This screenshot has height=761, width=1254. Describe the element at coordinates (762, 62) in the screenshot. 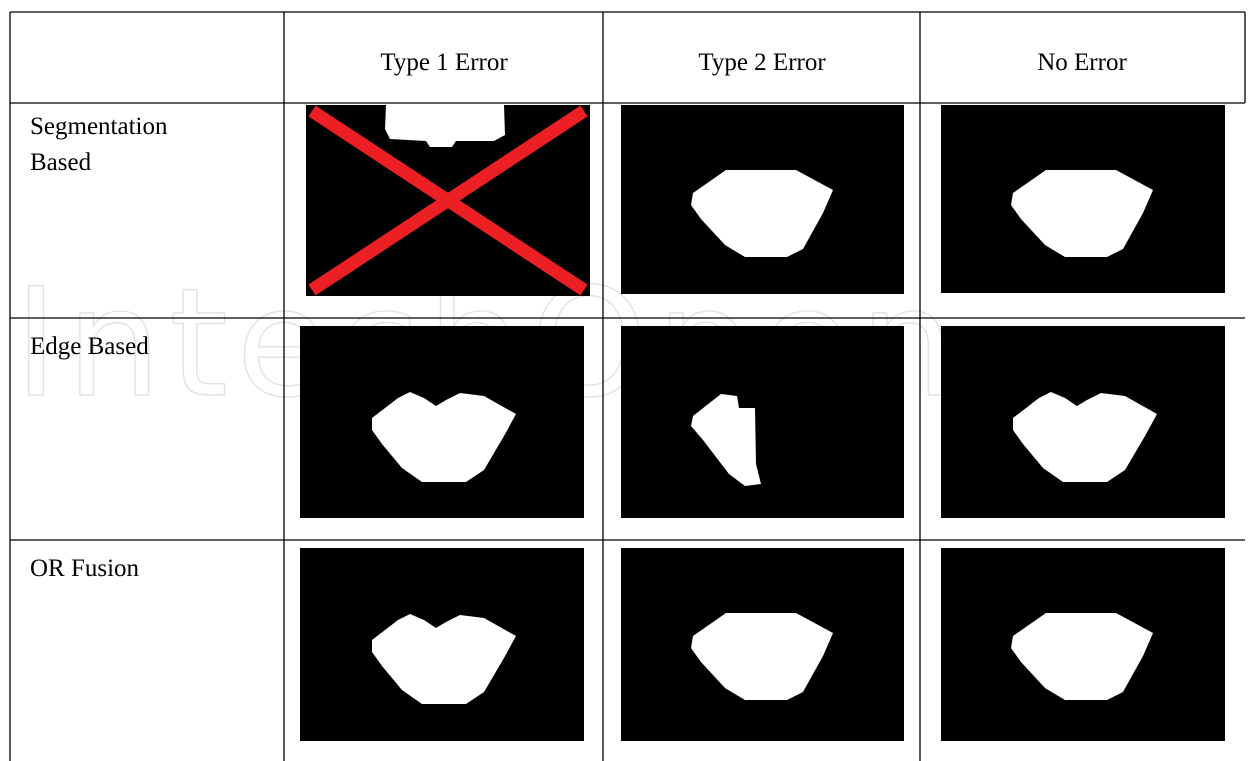

I see `column-header: Type 2 Error` at that location.